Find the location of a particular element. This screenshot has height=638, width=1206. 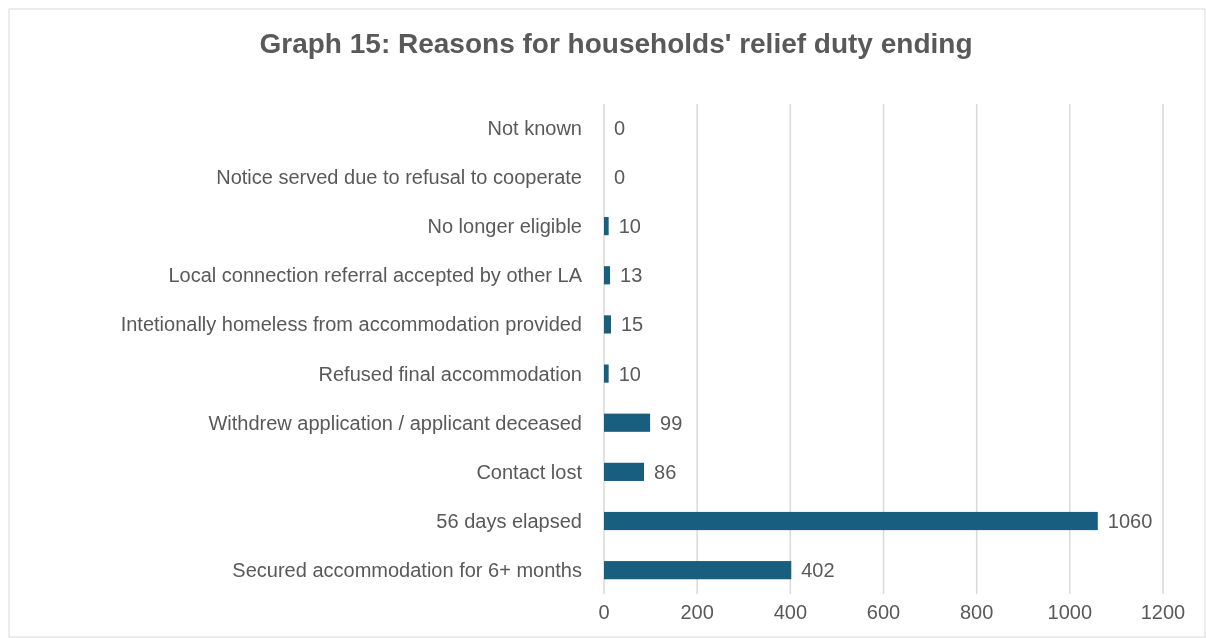

data-label: 99 is located at coordinates (671, 422).